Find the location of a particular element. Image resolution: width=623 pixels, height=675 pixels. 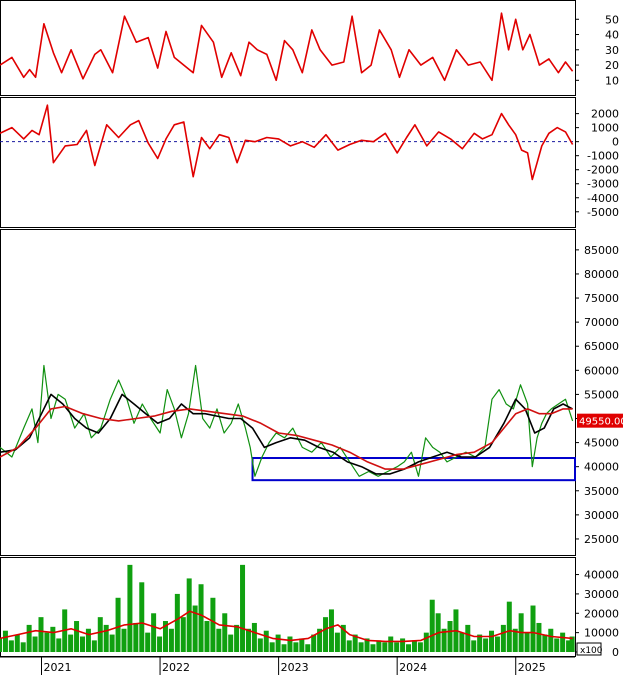

oscillator-series-line is located at coordinates (287, 47).